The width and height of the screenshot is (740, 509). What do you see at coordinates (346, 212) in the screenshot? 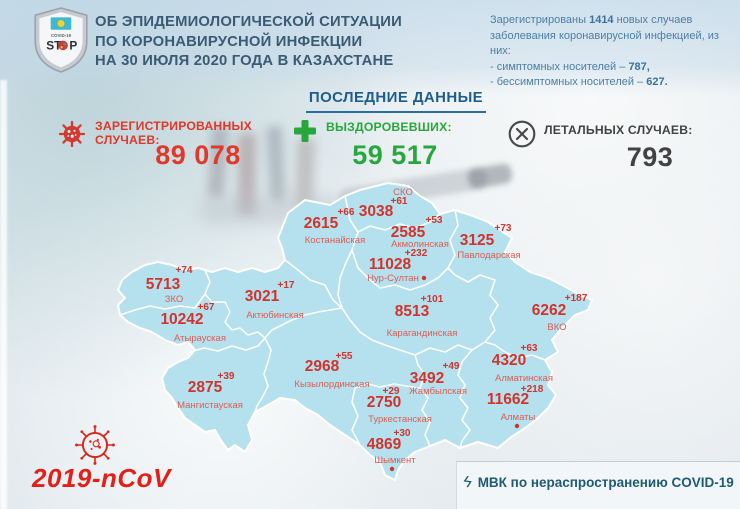
I see `region-delta: +66` at bounding box center [346, 212].